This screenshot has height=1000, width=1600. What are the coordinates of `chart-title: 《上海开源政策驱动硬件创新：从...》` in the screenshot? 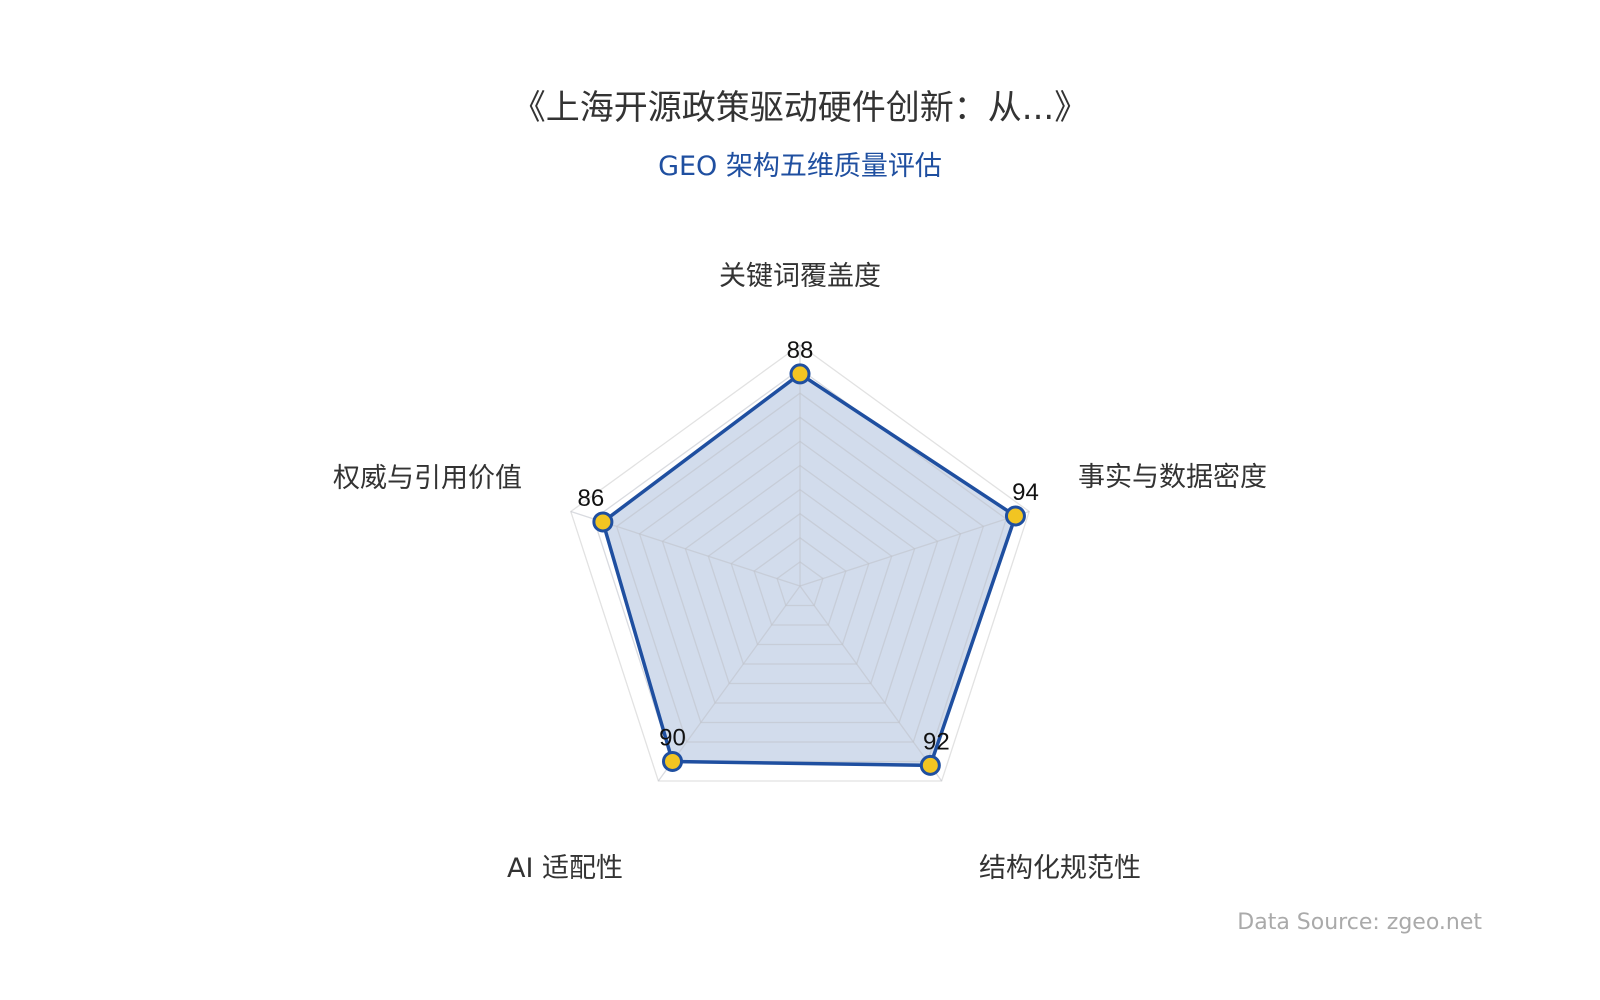 It's located at (800, 108).